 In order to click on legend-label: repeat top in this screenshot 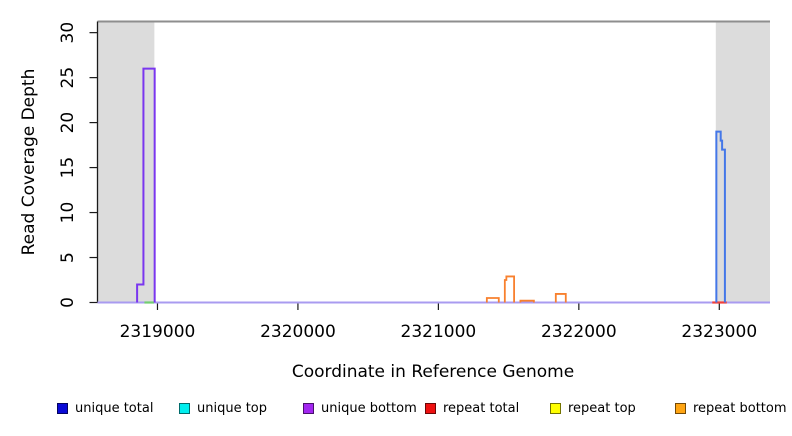, I will do `click(602, 408)`.